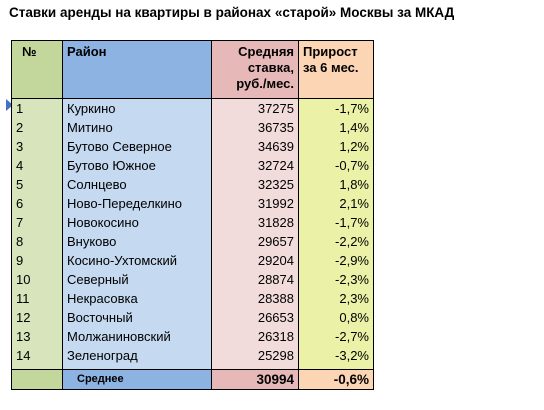  What do you see at coordinates (336, 127) in the screenshot?
I see `row-growth: 1,4%` at bounding box center [336, 127].